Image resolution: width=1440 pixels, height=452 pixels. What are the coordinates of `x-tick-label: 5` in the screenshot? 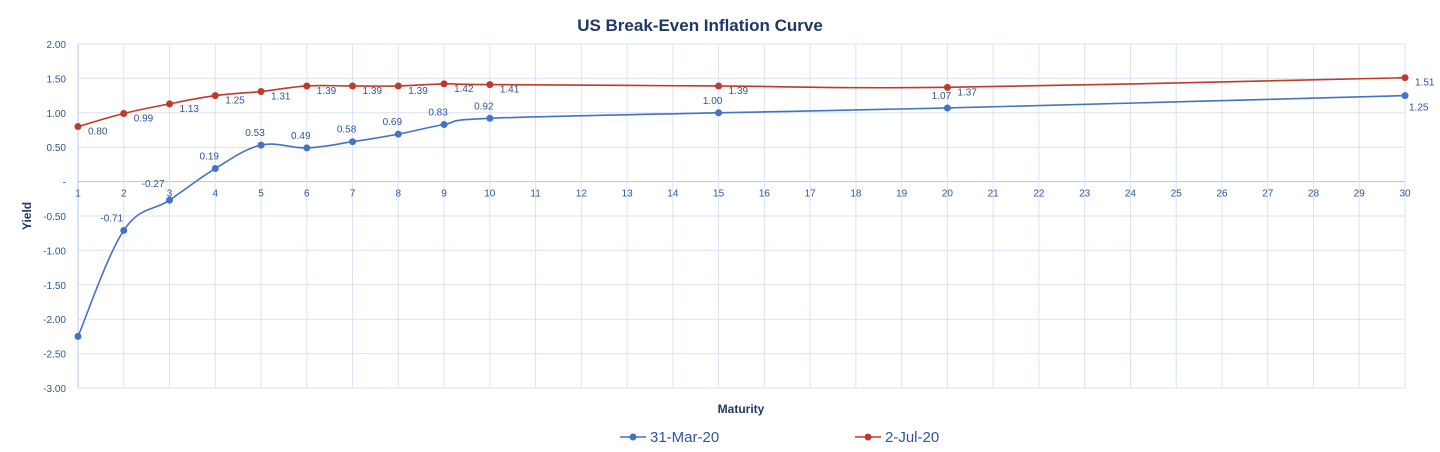 It's located at (261, 194).